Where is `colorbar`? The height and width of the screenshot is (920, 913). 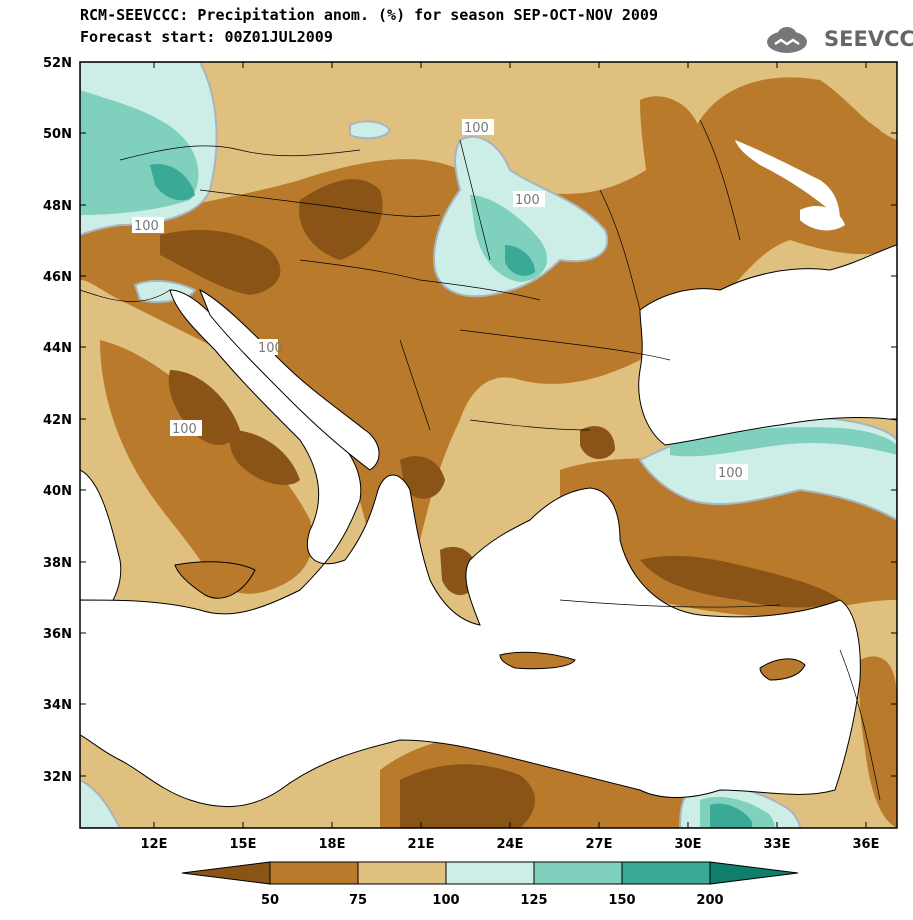
colorbar is located at coordinates (490, 873).